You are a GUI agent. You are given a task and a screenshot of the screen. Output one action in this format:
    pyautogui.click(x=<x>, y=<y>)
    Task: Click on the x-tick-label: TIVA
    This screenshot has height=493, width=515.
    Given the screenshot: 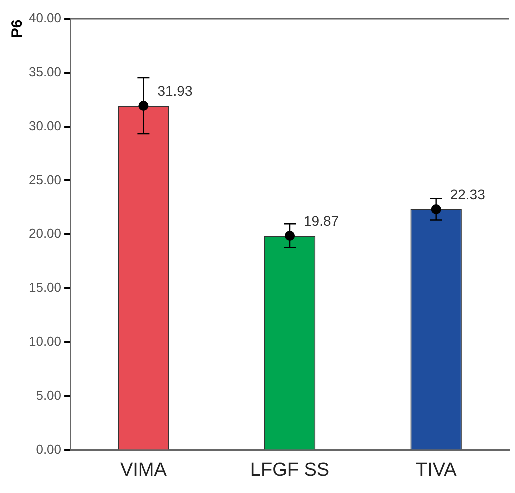 What is the action you would take?
    pyautogui.click(x=437, y=470)
    